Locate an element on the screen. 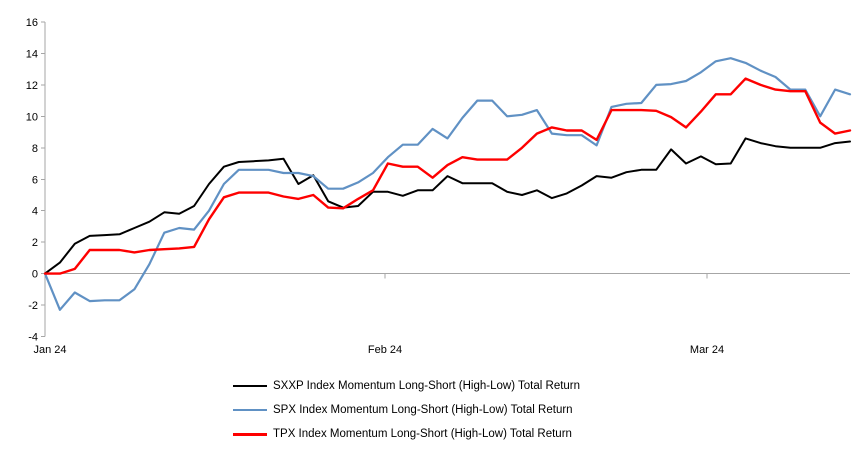 This screenshot has width=852, height=452. legend-line-swatch-spx is located at coordinates (250, 410).